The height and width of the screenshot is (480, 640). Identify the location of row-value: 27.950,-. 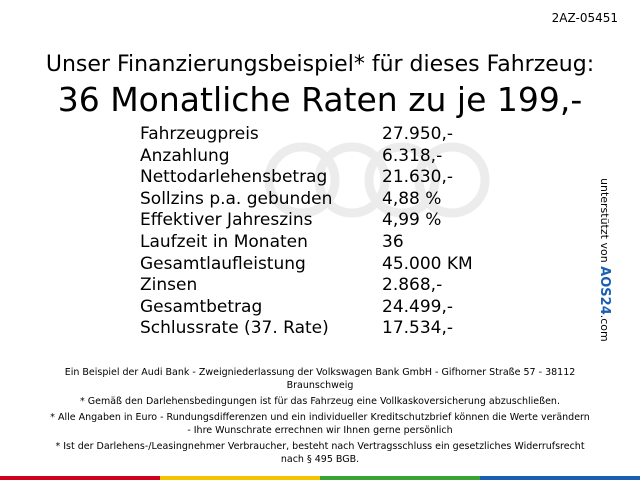
(418, 134).